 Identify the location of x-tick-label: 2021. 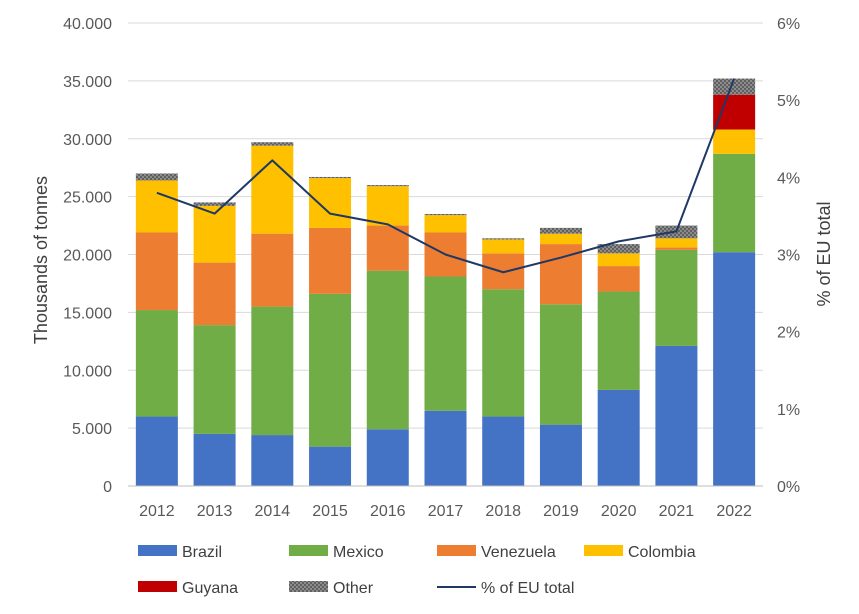
(677, 511).